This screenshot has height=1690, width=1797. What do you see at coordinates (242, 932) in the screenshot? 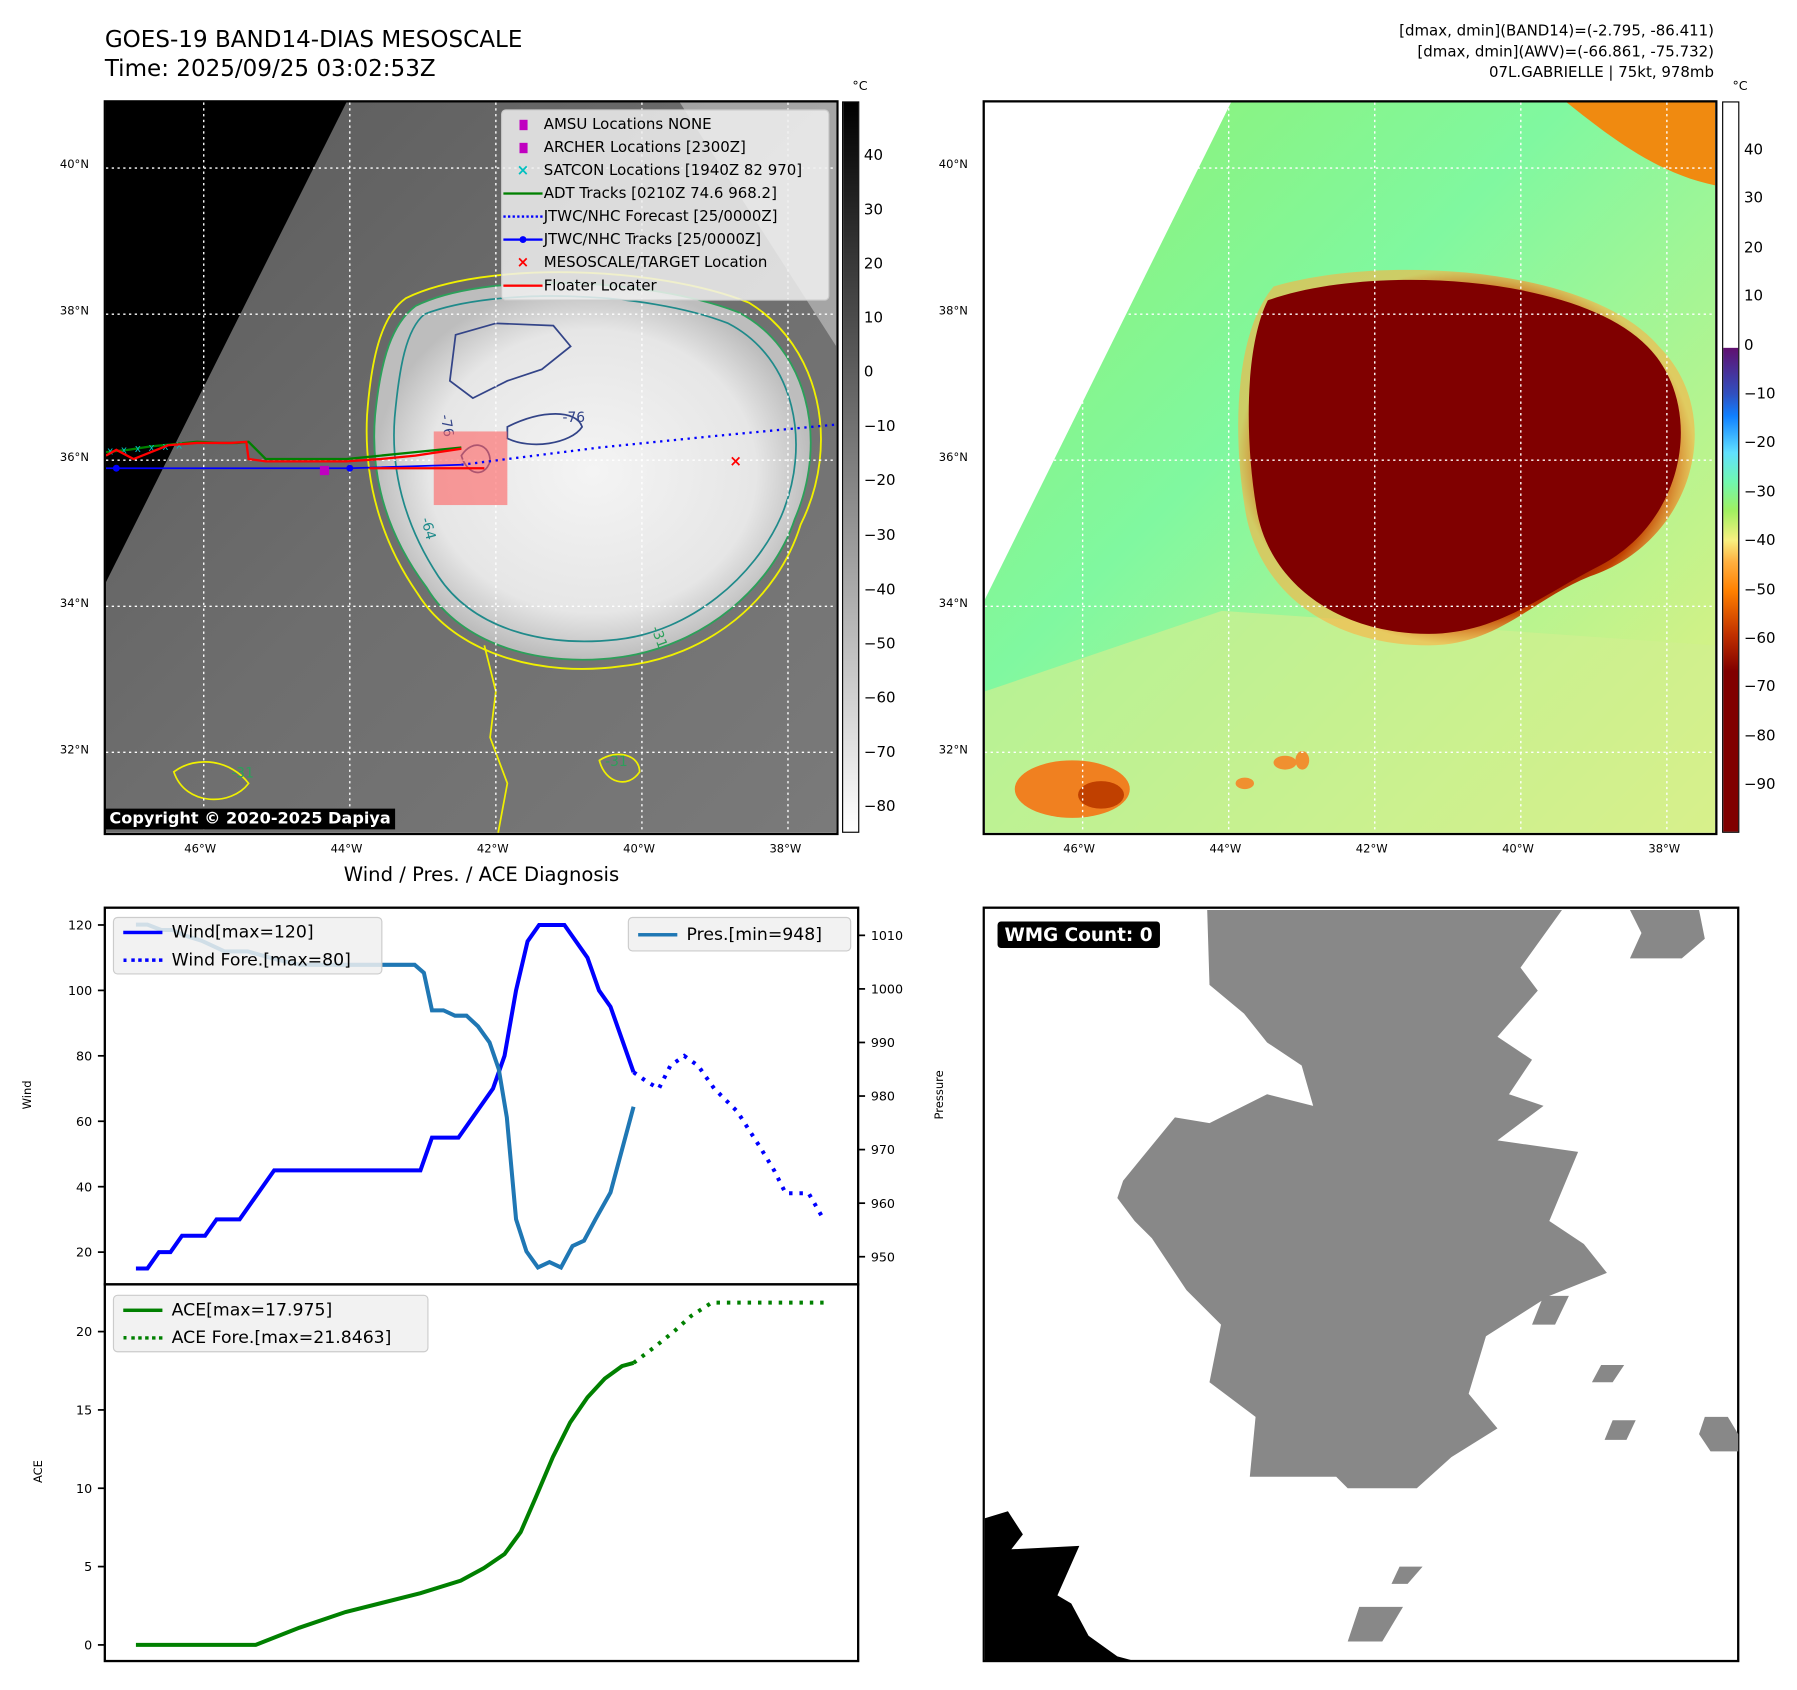
I see `legend-label: Wind[max=120]` at bounding box center [242, 932].